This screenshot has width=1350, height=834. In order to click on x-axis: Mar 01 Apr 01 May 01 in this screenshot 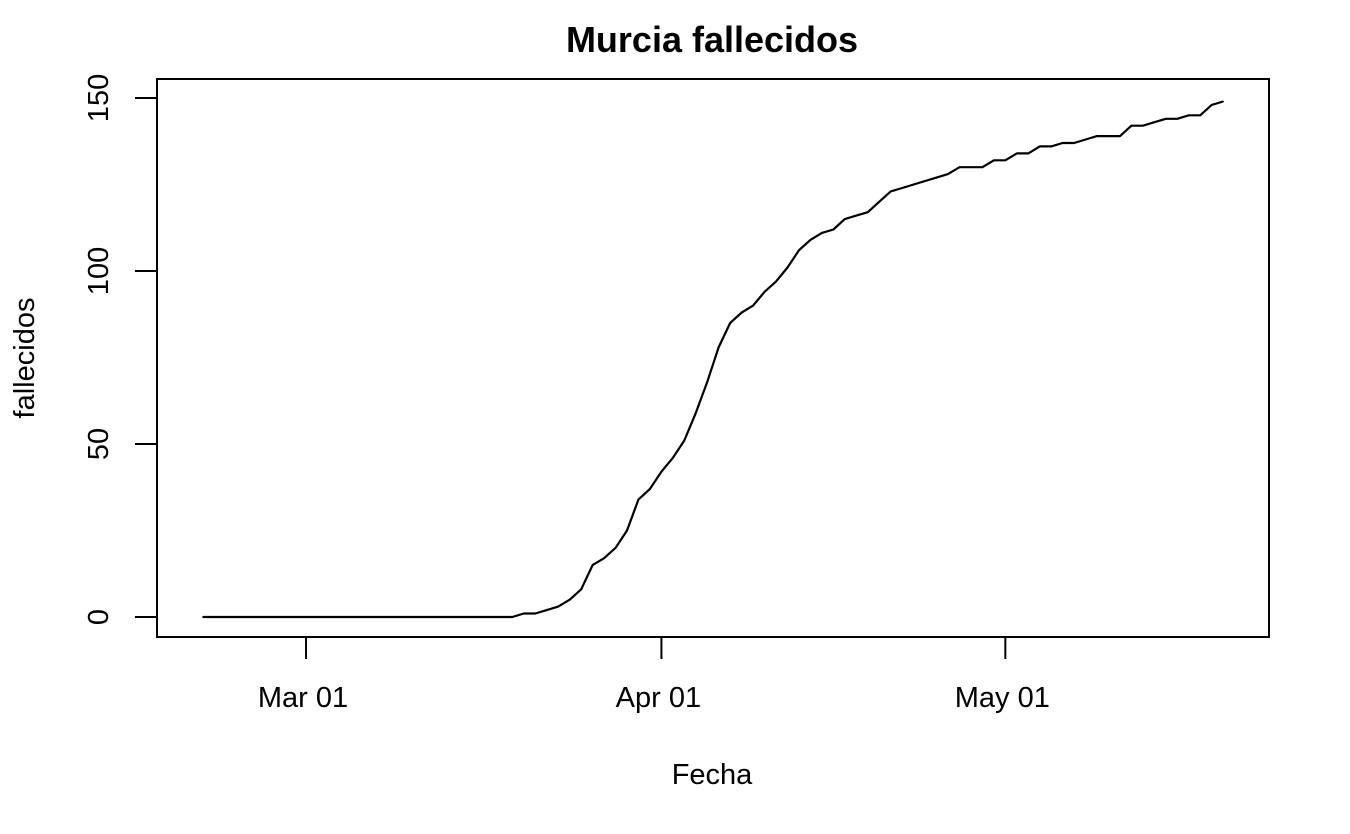, I will do `click(654, 675)`.